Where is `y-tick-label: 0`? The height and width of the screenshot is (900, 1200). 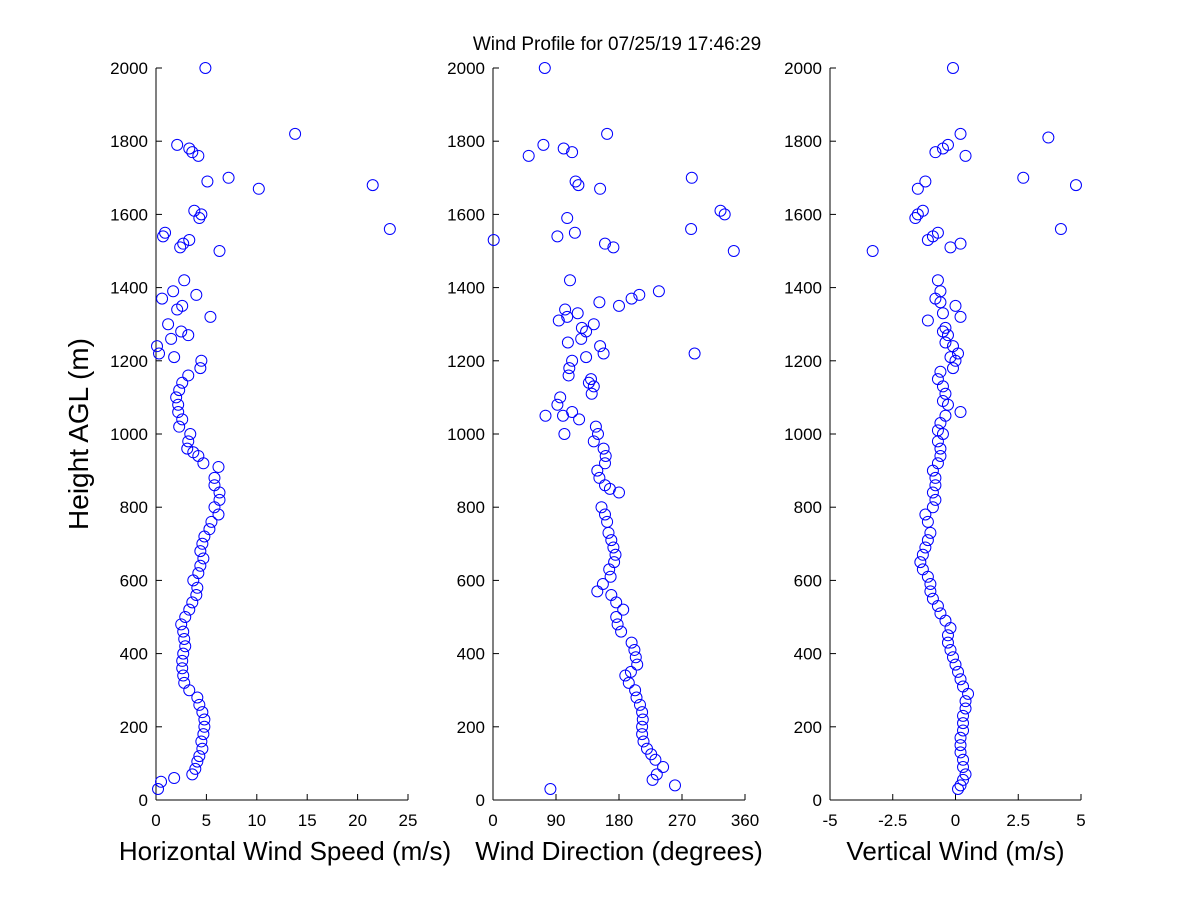
y-tick-label: 0 is located at coordinates (817, 800).